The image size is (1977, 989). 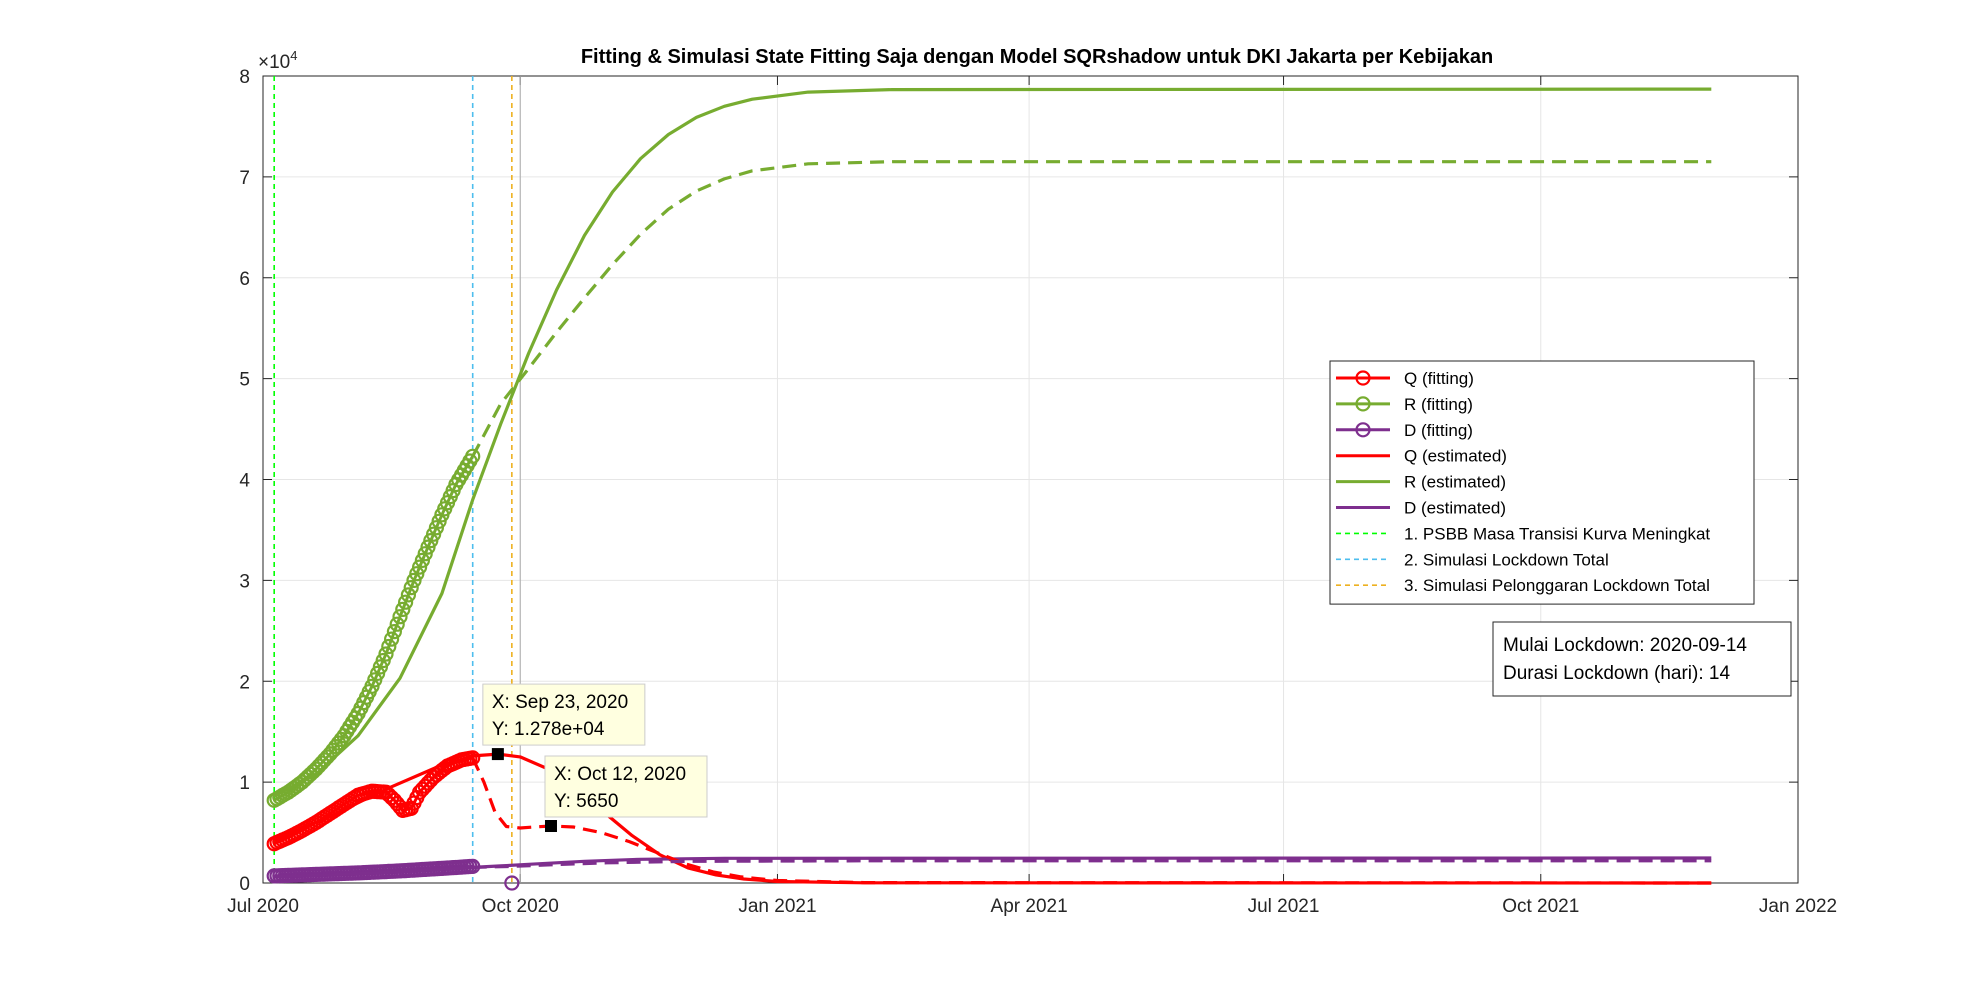 I want to click on legend-box, so click(x=1542, y=482).